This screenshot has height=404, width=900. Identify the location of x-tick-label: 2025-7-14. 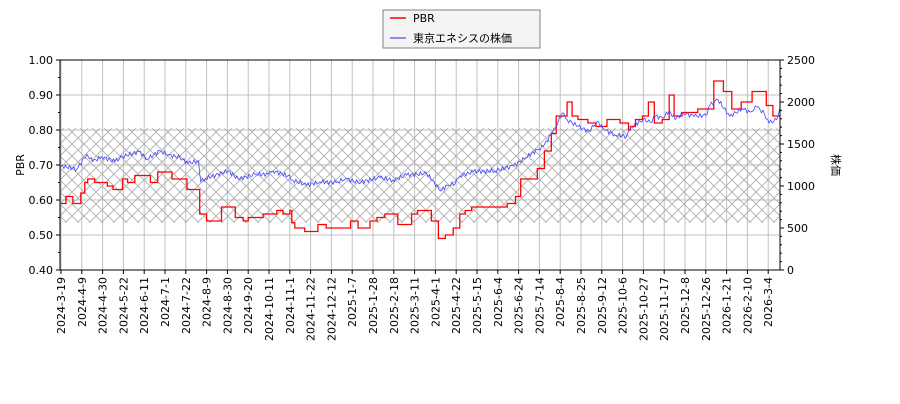
(539, 305).